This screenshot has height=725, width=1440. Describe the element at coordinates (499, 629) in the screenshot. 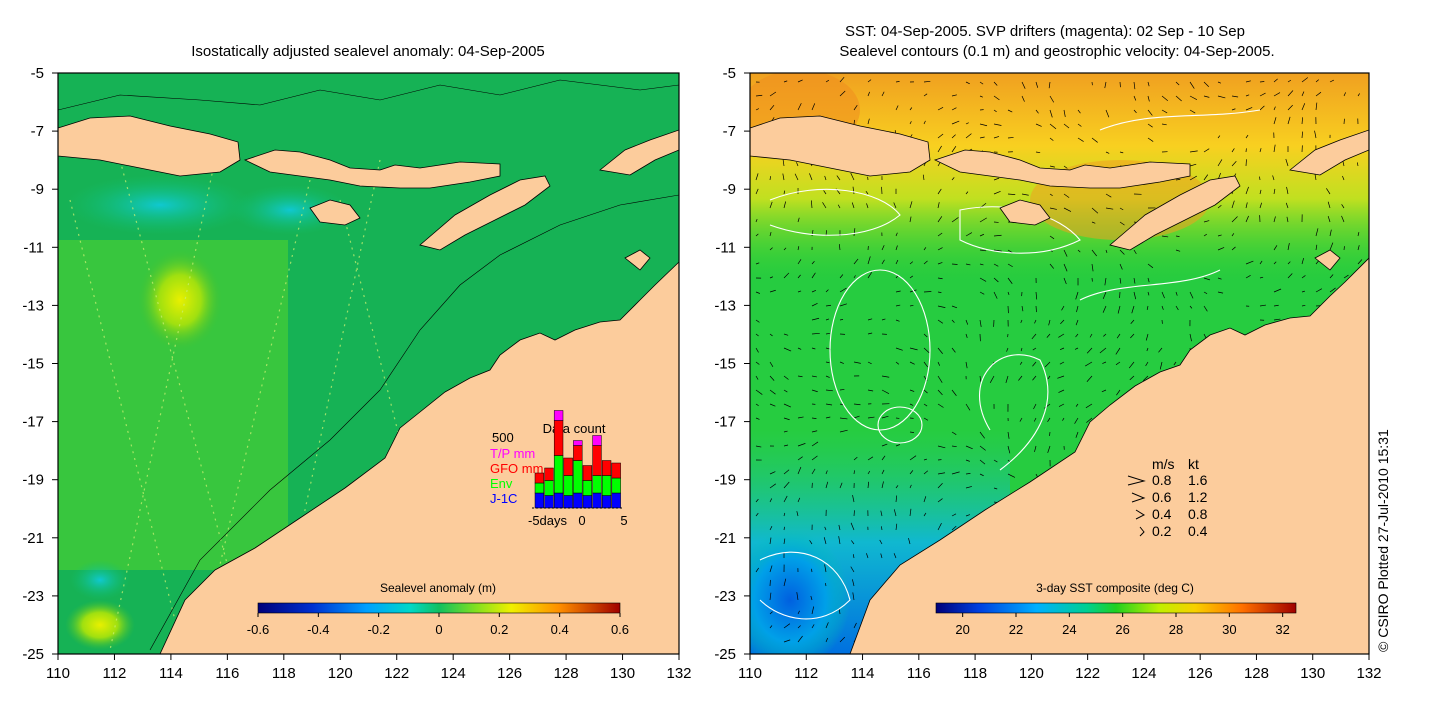

I see `sla-colorbar-tick-label: 0.2` at that location.